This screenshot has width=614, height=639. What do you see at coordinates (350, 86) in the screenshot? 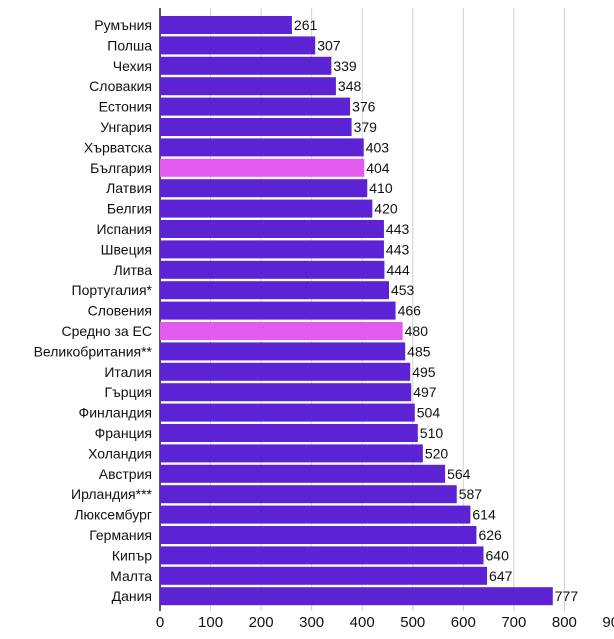
I see `value-label: 348` at bounding box center [350, 86].